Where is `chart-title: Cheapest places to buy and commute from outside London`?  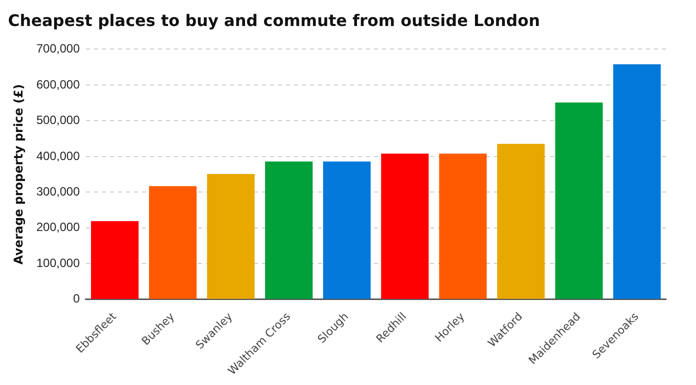 chart-title: Cheapest places to buy and commute from outside London is located at coordinates (274, 20).